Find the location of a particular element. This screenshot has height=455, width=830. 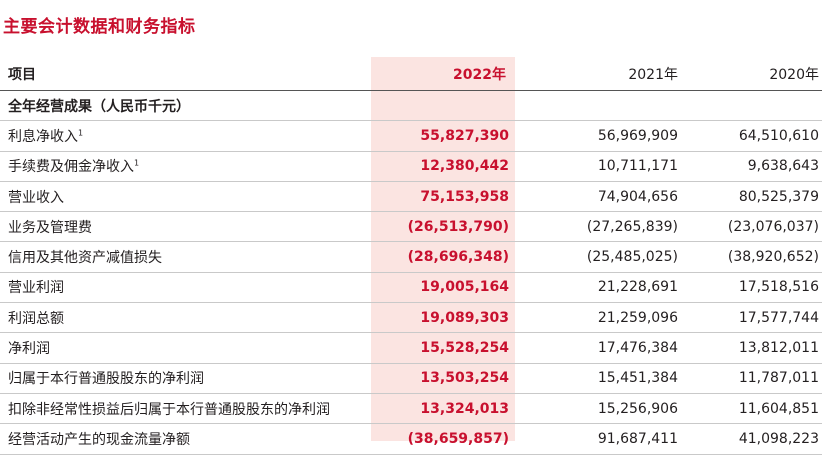

value-2020: 9,638,643 is located at coordinates (753, 166).